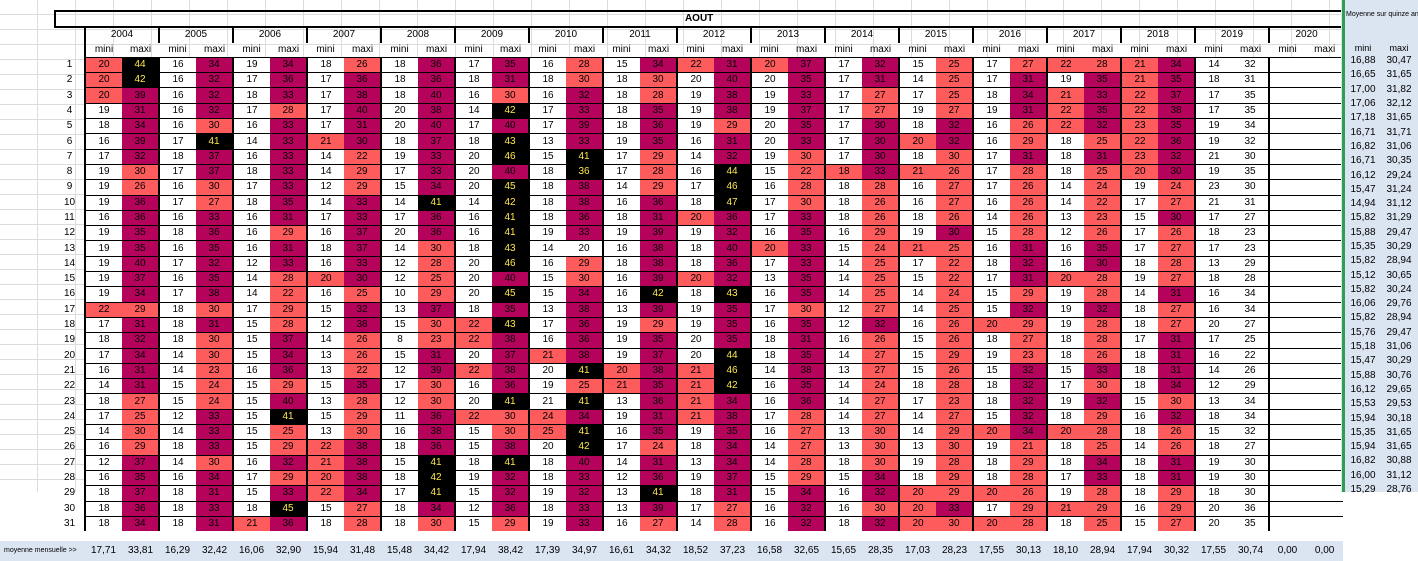 This screenshot has width=1418, height=561. Describe the element at coordinates (880, 248) in the screenshot. I see `max-temp-cell: 24` at that location.